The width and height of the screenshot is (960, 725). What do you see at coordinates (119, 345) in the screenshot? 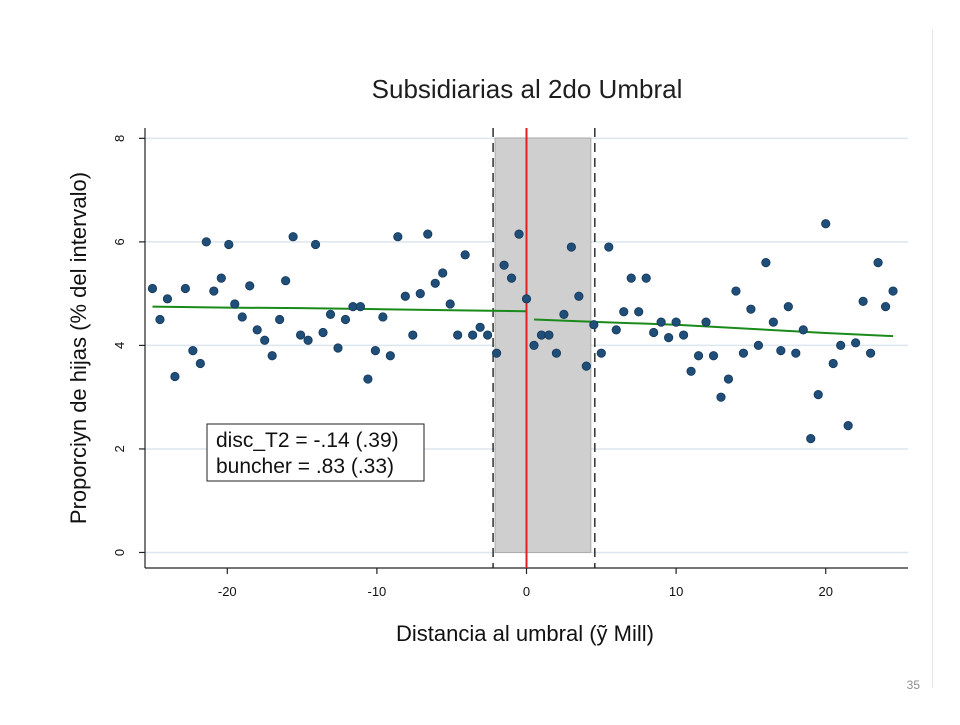
I see `y-tick-label-2: 4` at bounding box center [119, 345].